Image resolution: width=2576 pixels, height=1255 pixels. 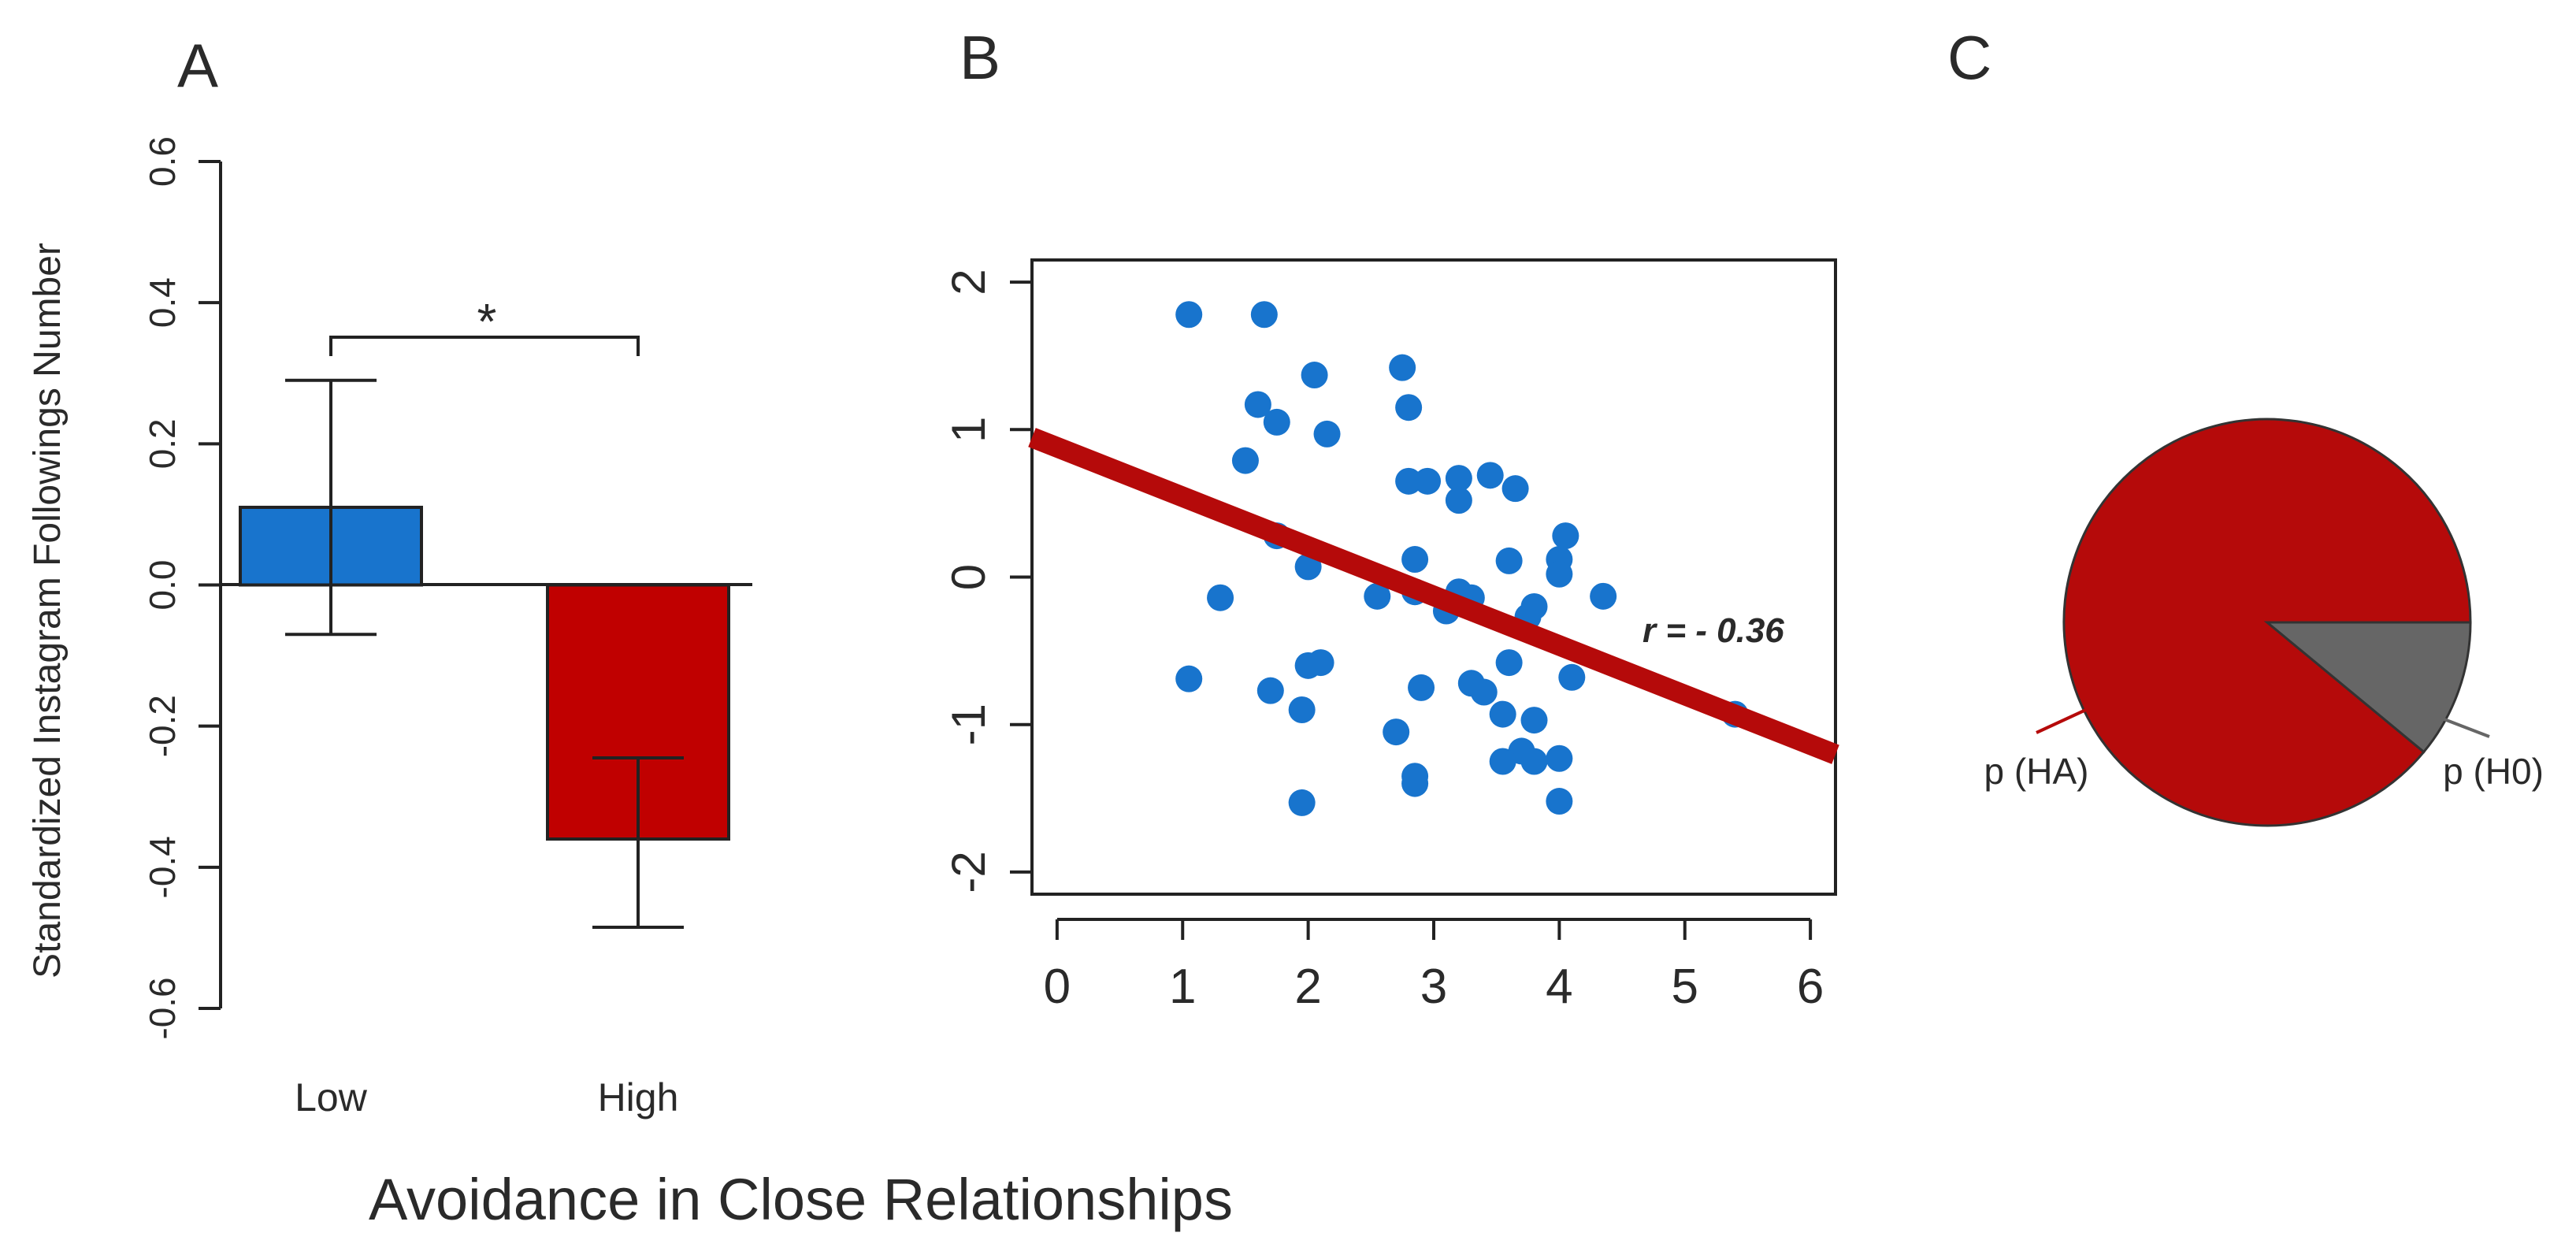 I want to click on panel-c-label: C, so click(x=1969, y=57).